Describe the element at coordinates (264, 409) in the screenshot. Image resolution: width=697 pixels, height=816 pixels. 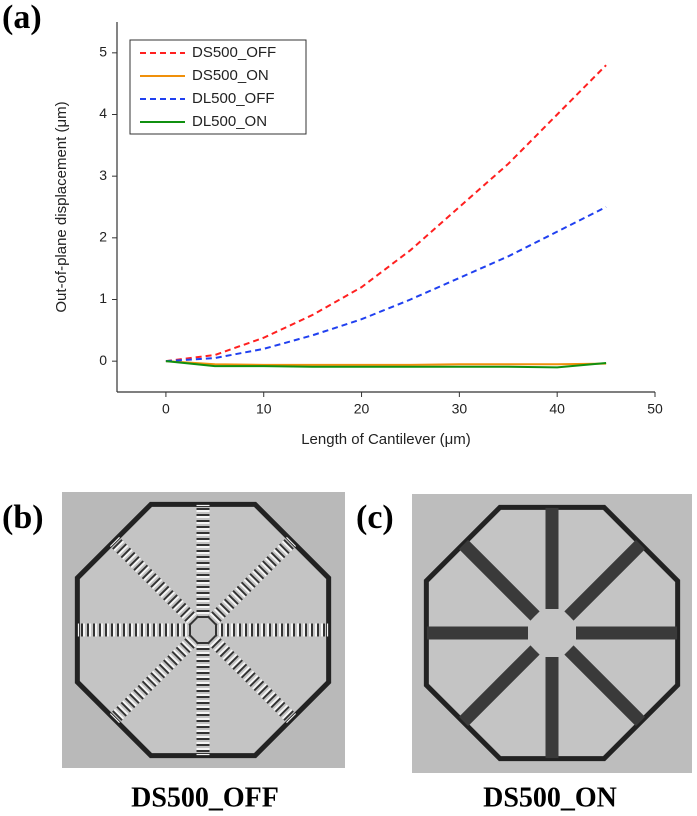
I see `x-tick-label: 10` at that location.